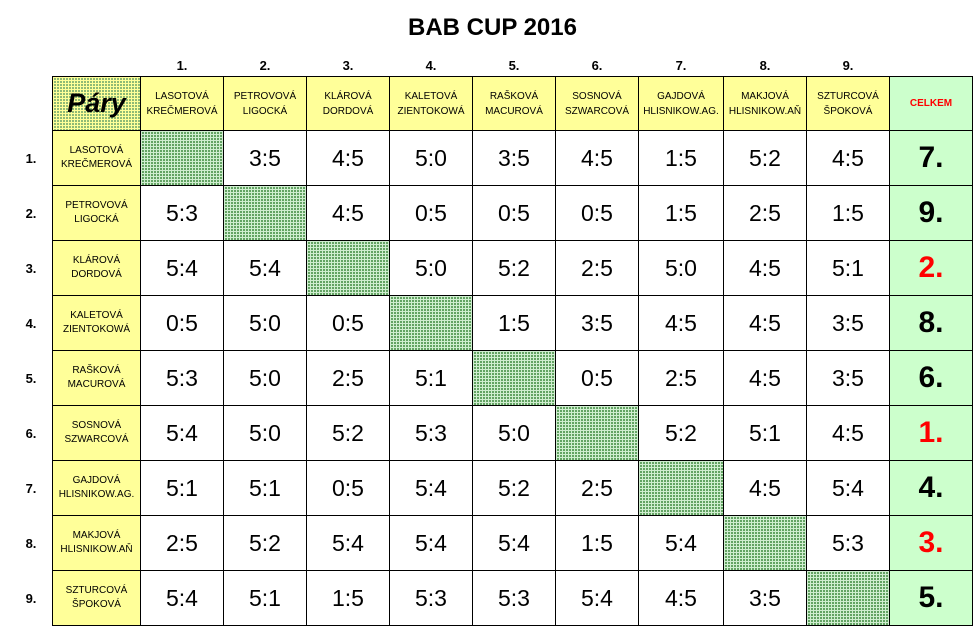 Image resolution: width=977 pixels, height=626 pixels. Describe the element at coordinates (431, 111) in the screenshot. I see `team-header-line2: ZIENTOKOWÁ` at that location.